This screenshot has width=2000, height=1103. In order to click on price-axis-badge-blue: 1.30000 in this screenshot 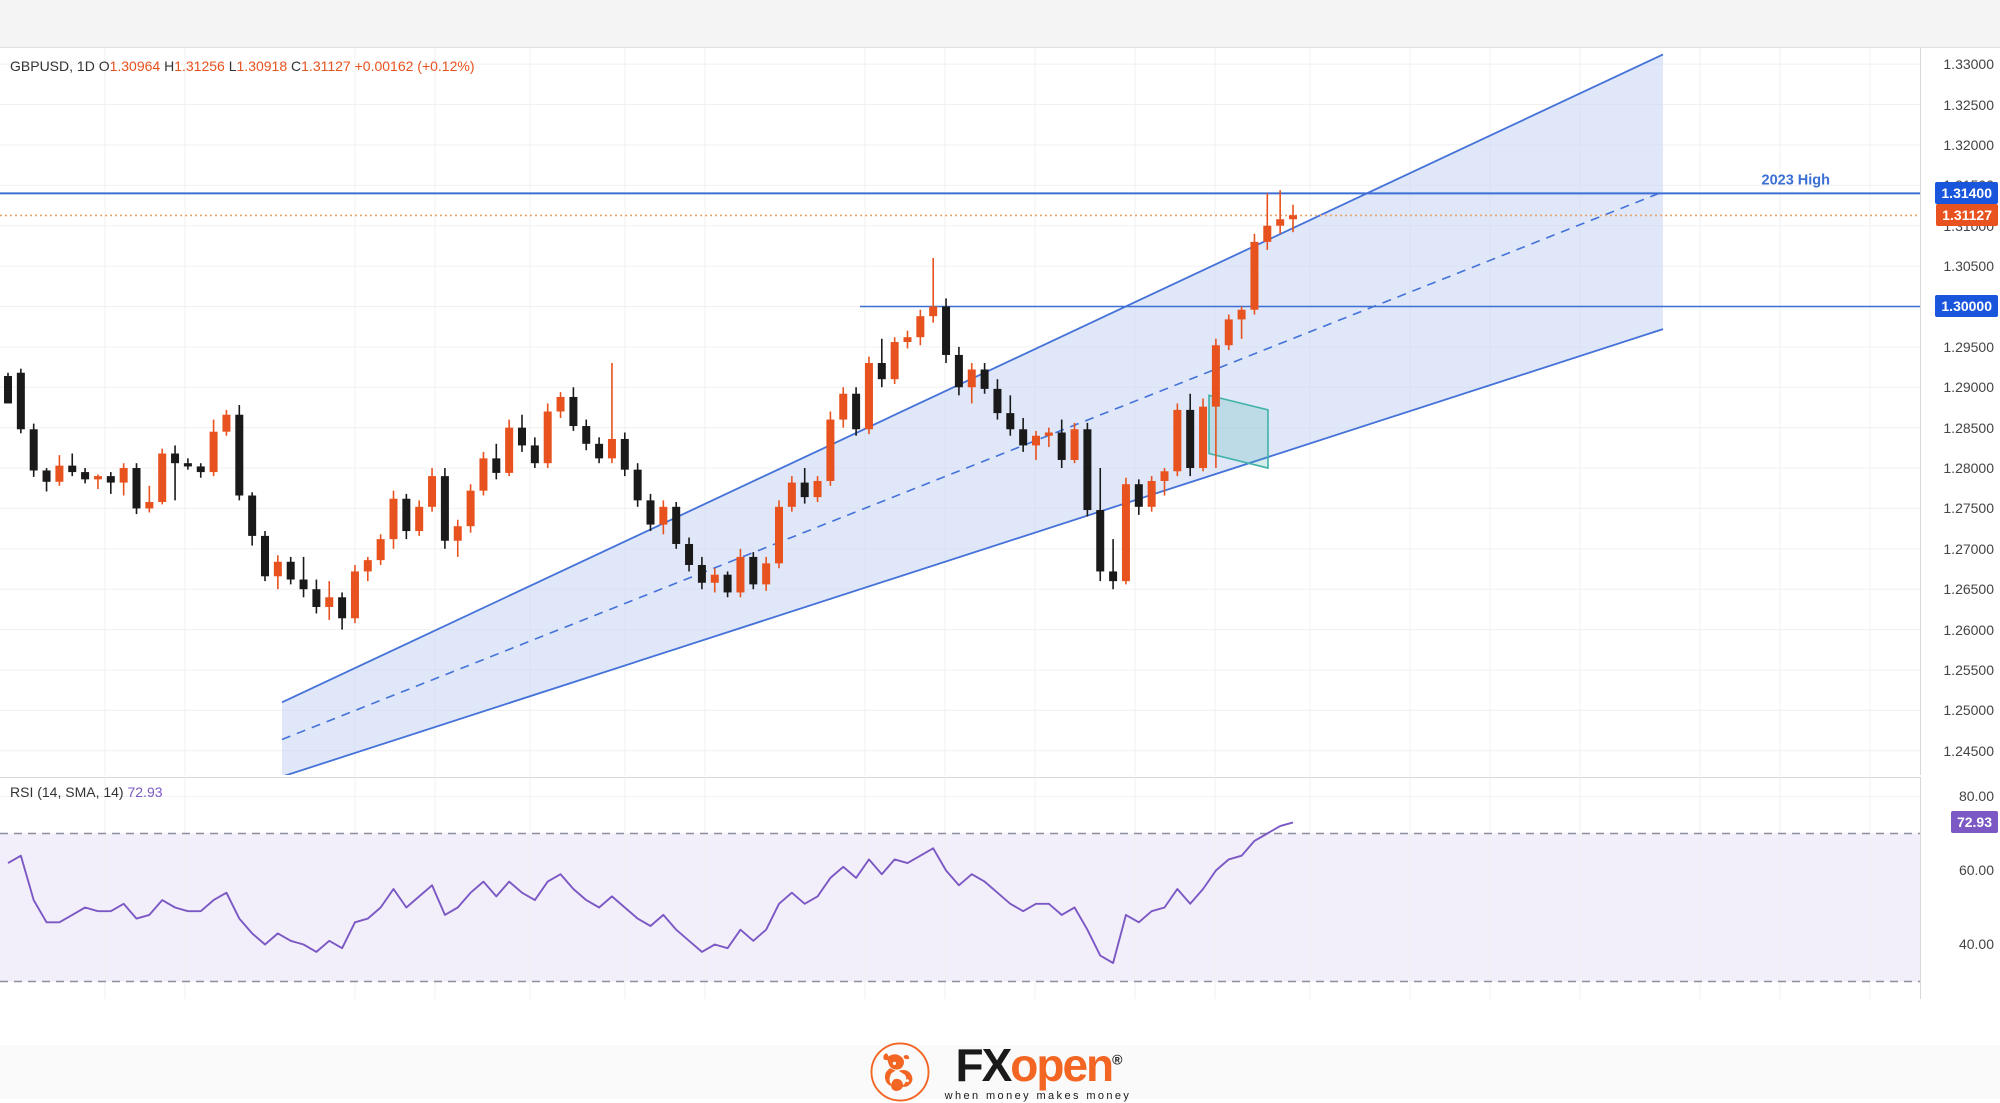, I will do `click(1966, 306)`.